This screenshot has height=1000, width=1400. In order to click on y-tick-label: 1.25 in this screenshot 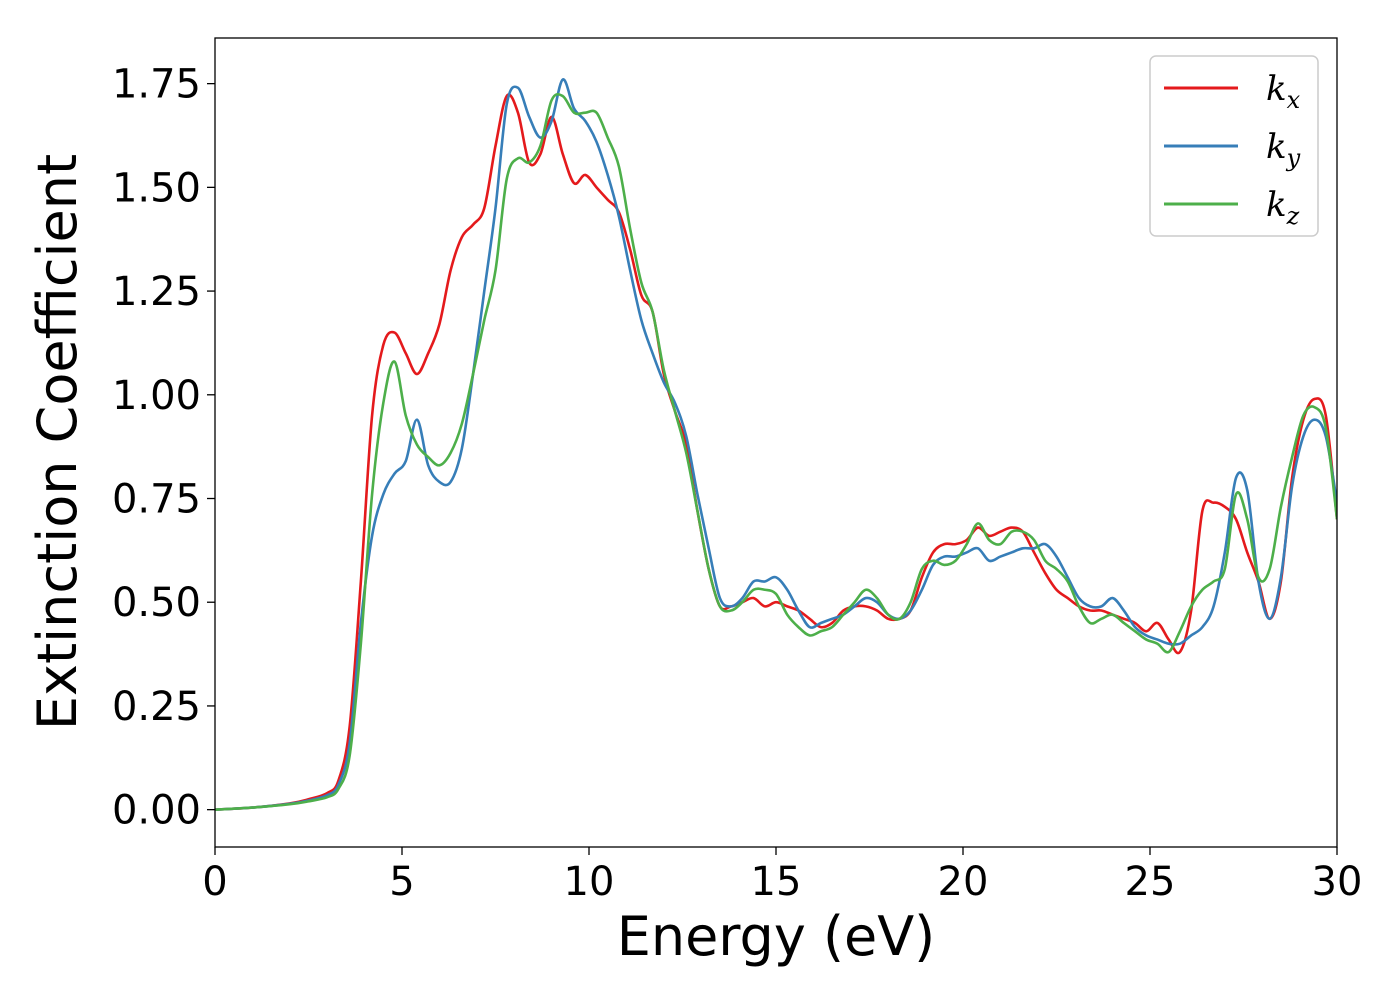, I will do `click(156, 292)`.